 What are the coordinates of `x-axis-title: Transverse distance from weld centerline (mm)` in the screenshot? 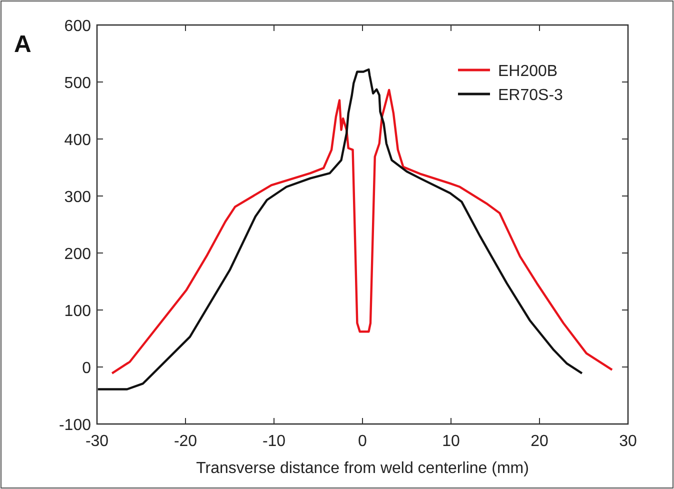 It's located at (362, 468).